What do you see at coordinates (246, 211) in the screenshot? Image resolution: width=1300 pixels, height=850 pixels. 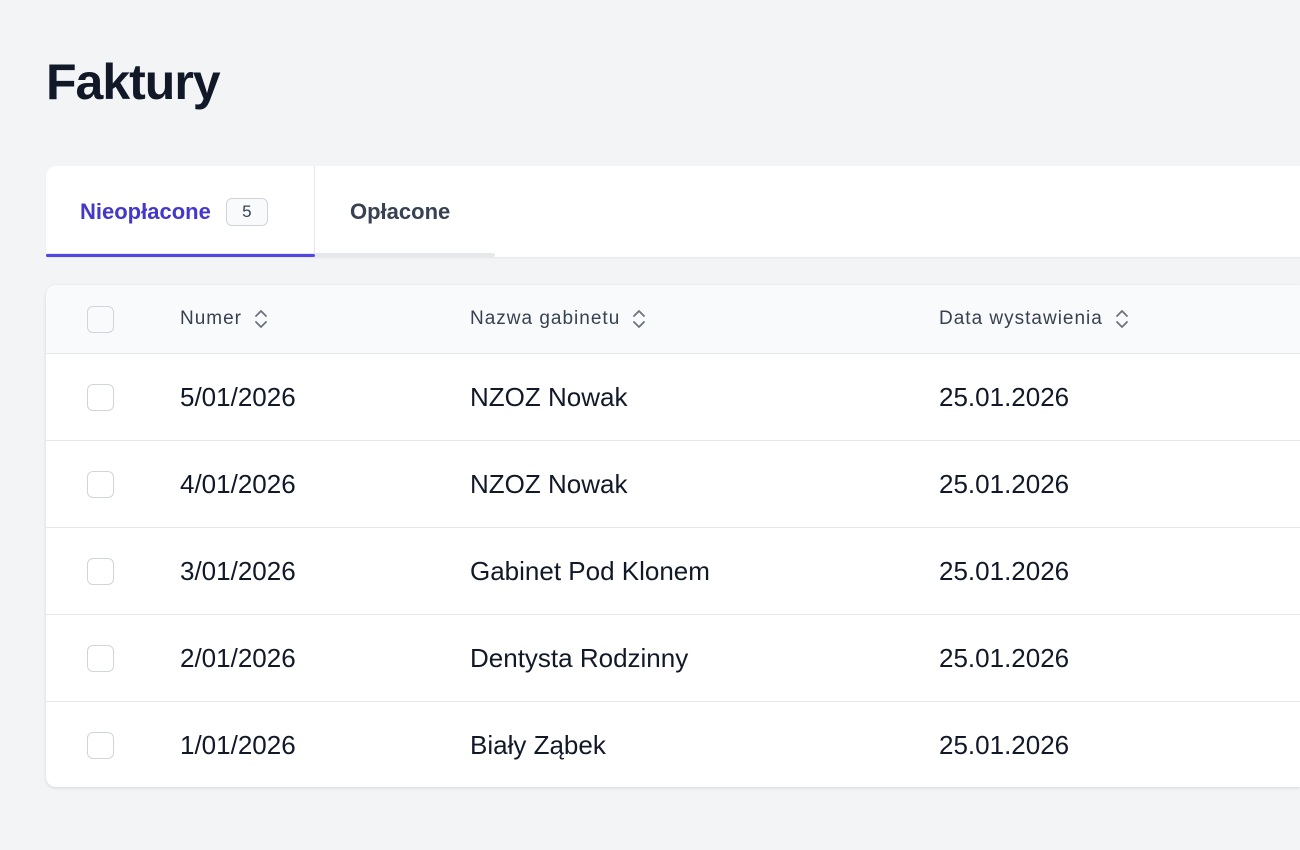 I see `tab-unpaid-count-badge: 5` at bounding box center [246, 211].